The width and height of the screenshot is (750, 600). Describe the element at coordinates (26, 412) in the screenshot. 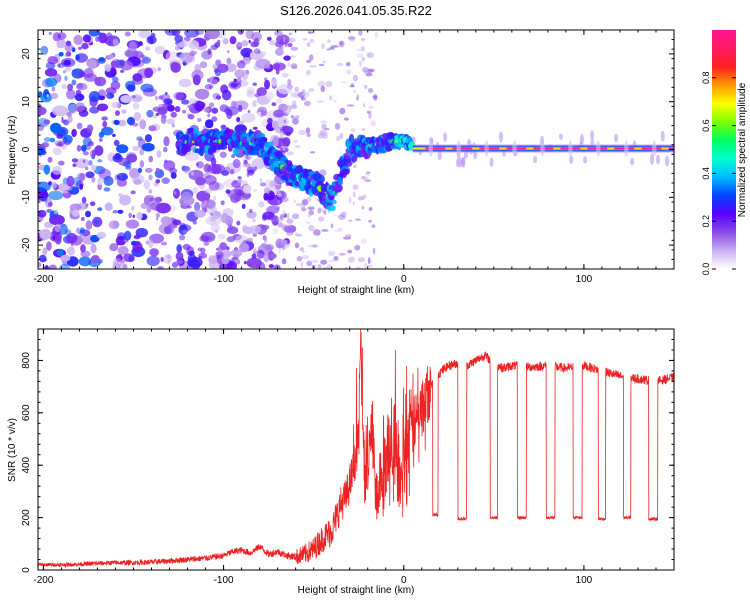

I see `y-tick-label: 600` at that location.